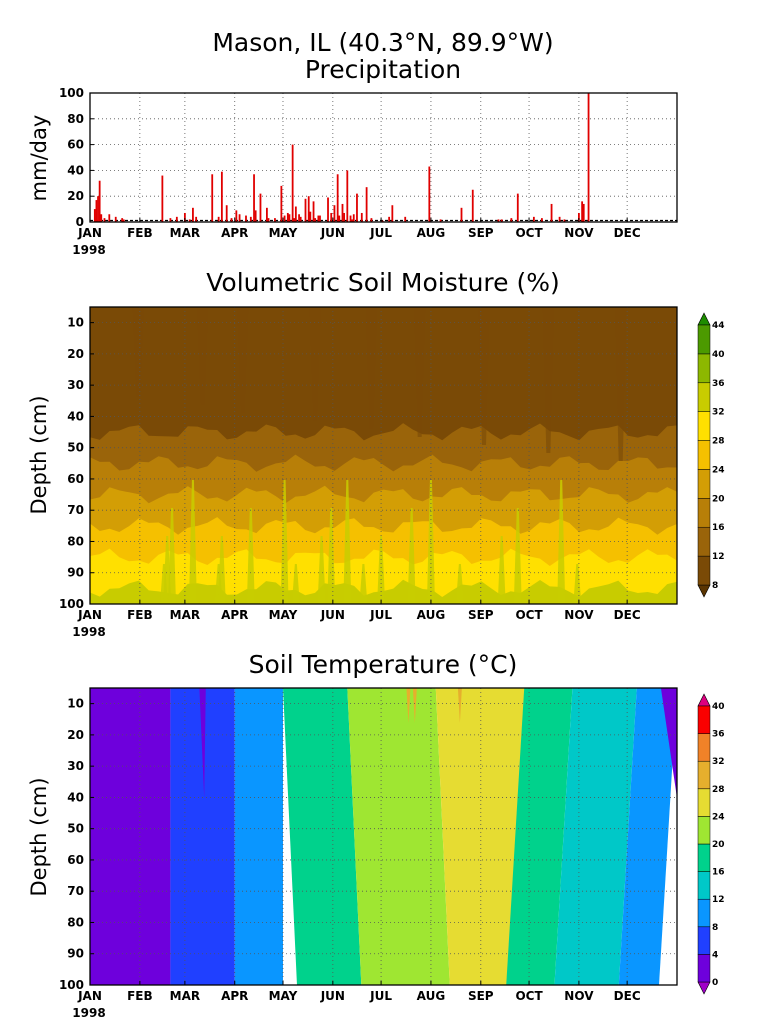 The width and height of the screenshot is (768, 1024). Describe the element at coordinates (529, 996) in the screenshot. I see `temperature-xtick-label: OCT` at that location.